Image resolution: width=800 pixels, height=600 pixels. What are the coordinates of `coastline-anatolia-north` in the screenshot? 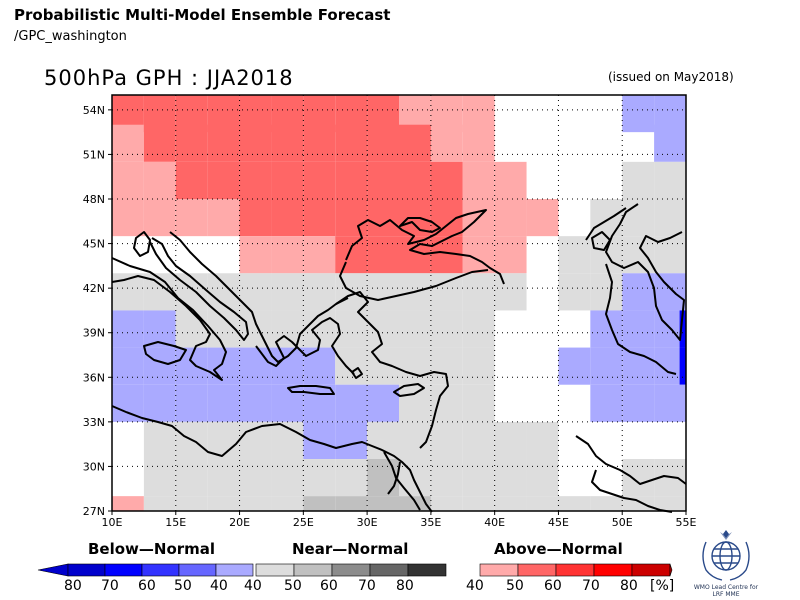 It's located at (414, 281).